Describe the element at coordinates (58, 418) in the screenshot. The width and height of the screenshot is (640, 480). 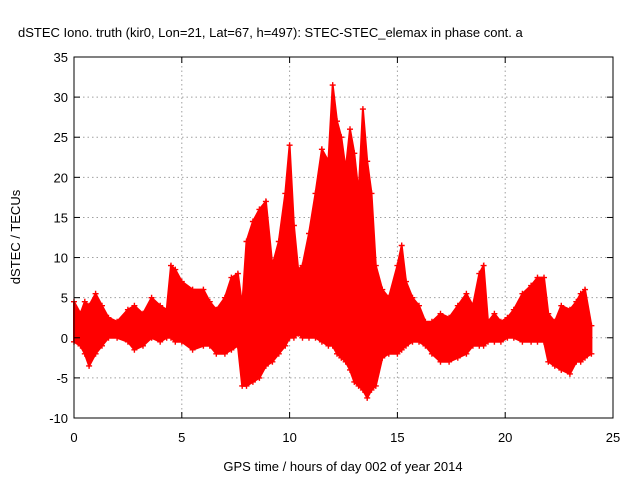
I see `y-tick-label: -10` at that location.